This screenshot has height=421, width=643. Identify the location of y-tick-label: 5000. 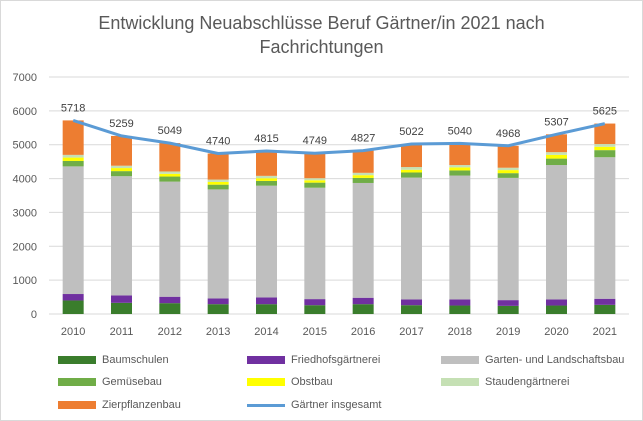
(25, 146).